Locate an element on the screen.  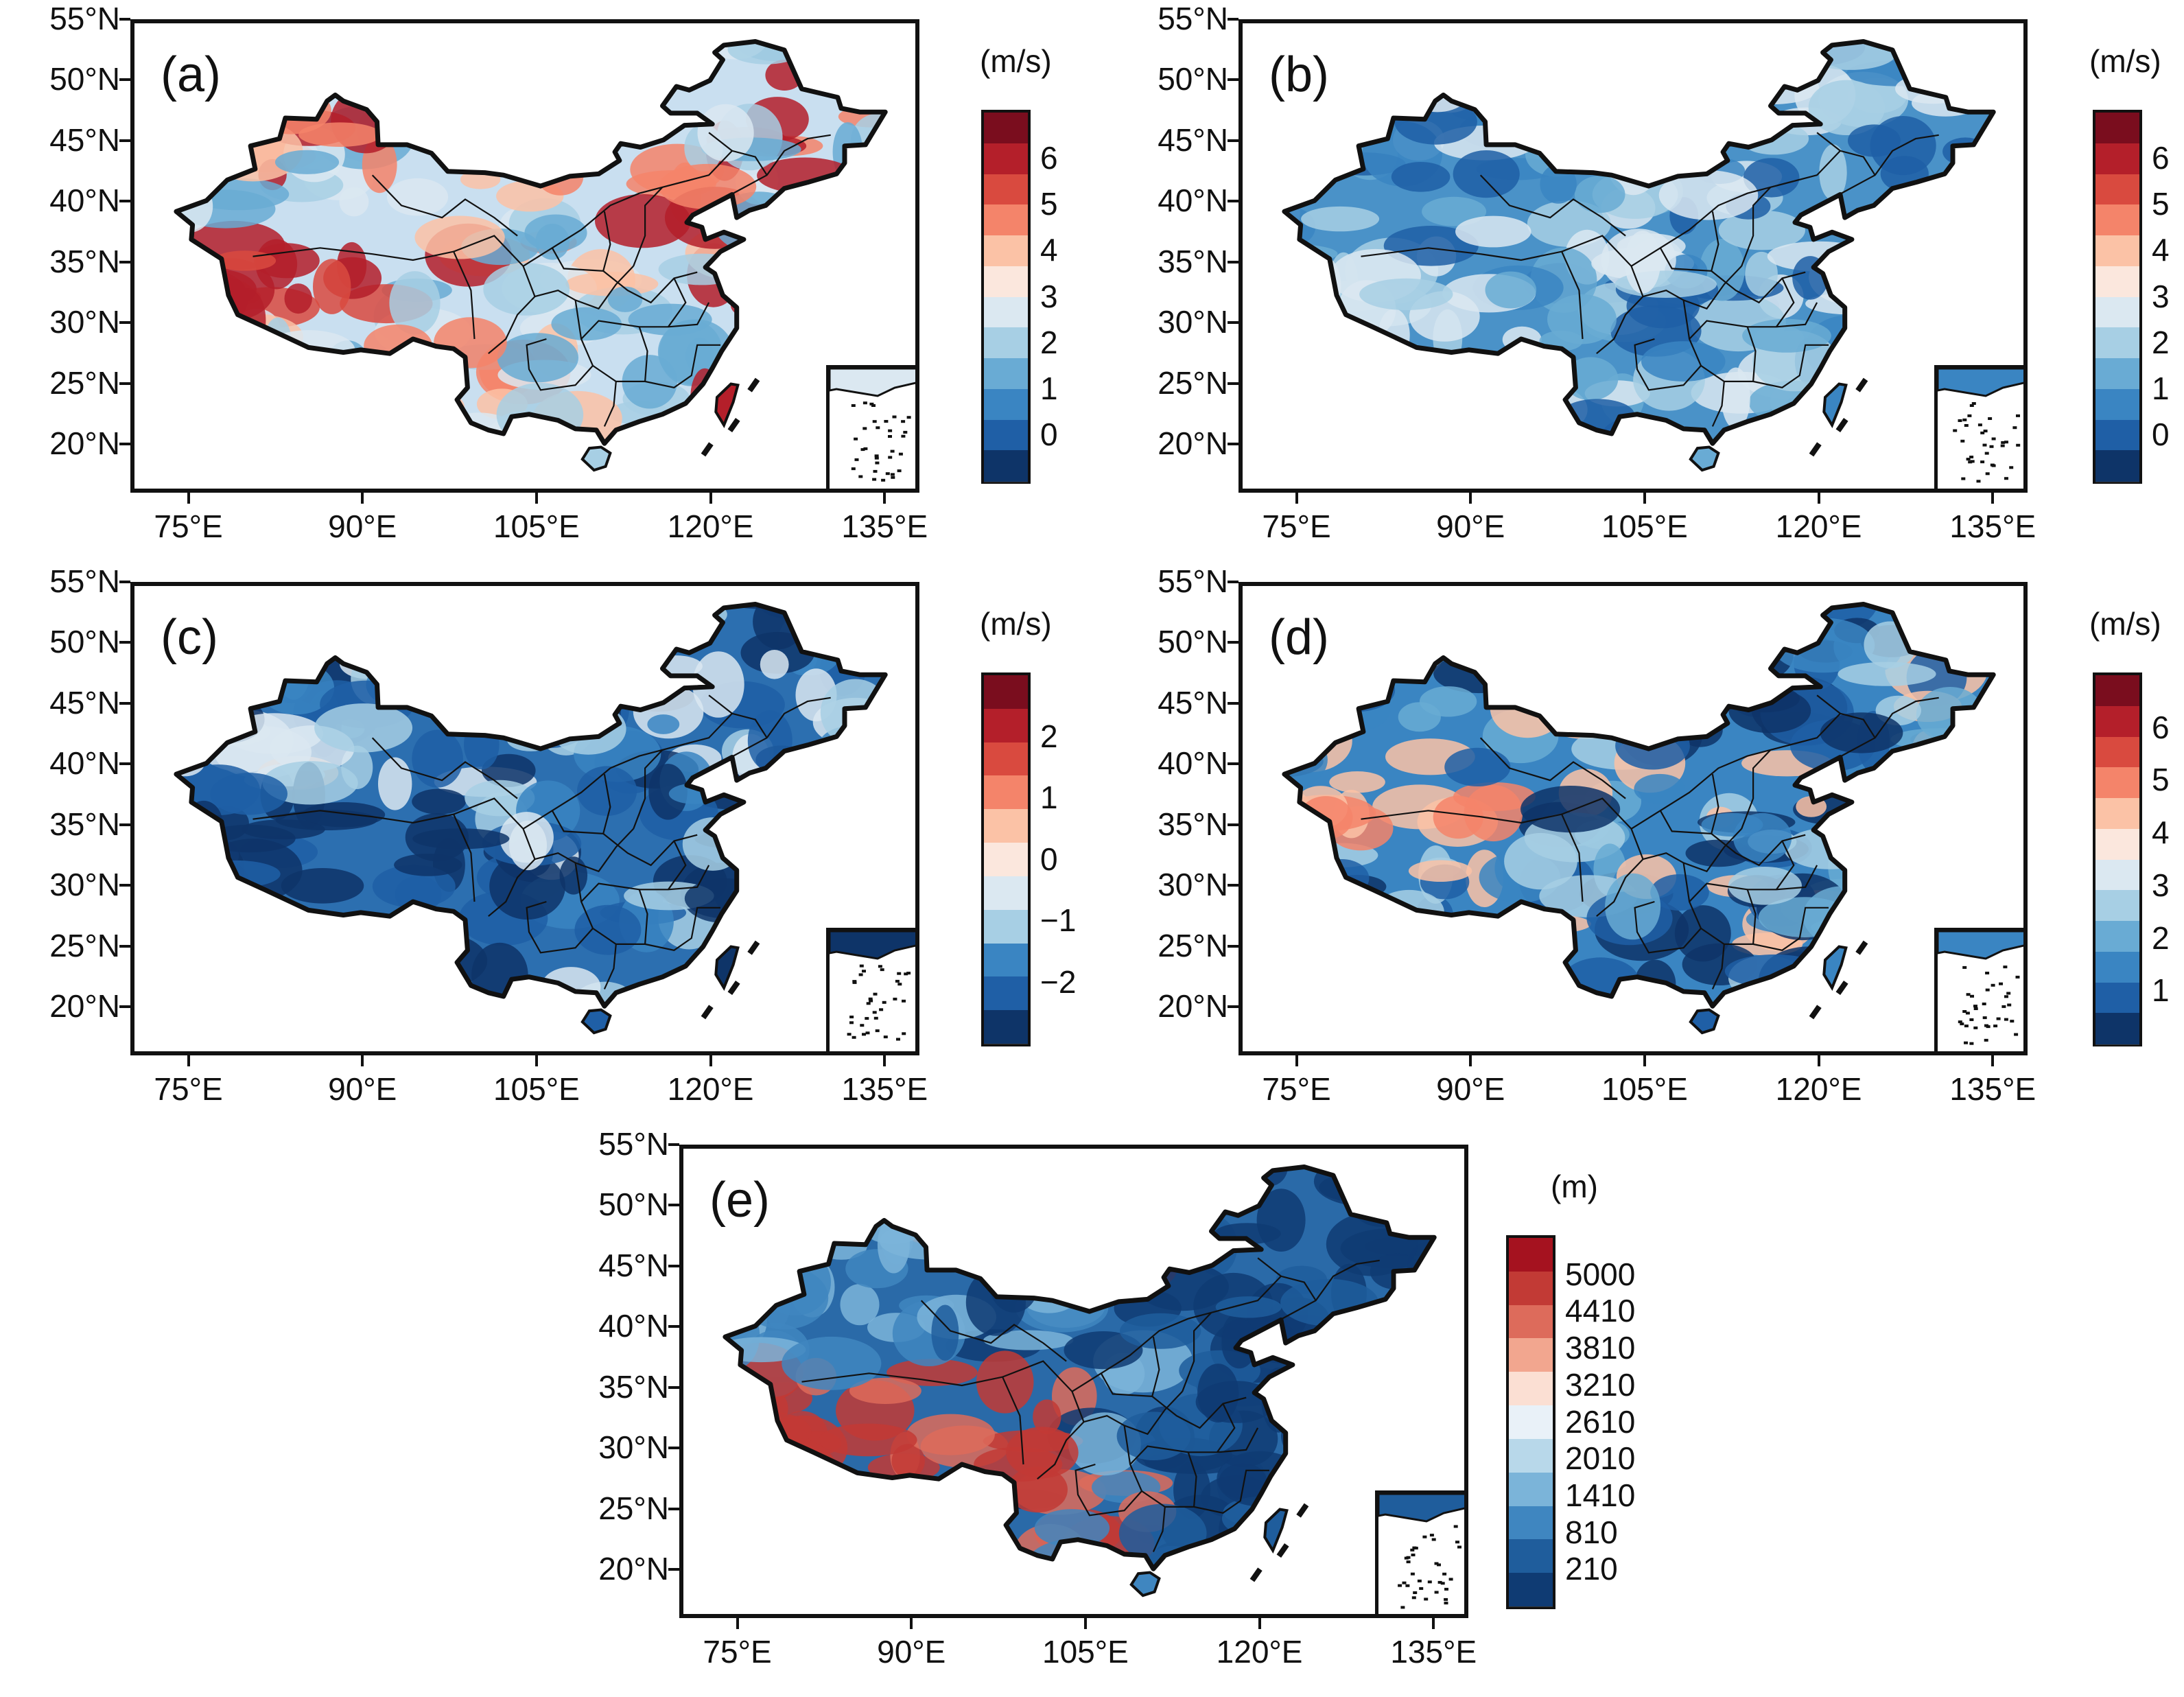
south-china-sea-inset-d is located at coordinates (1978, 989).